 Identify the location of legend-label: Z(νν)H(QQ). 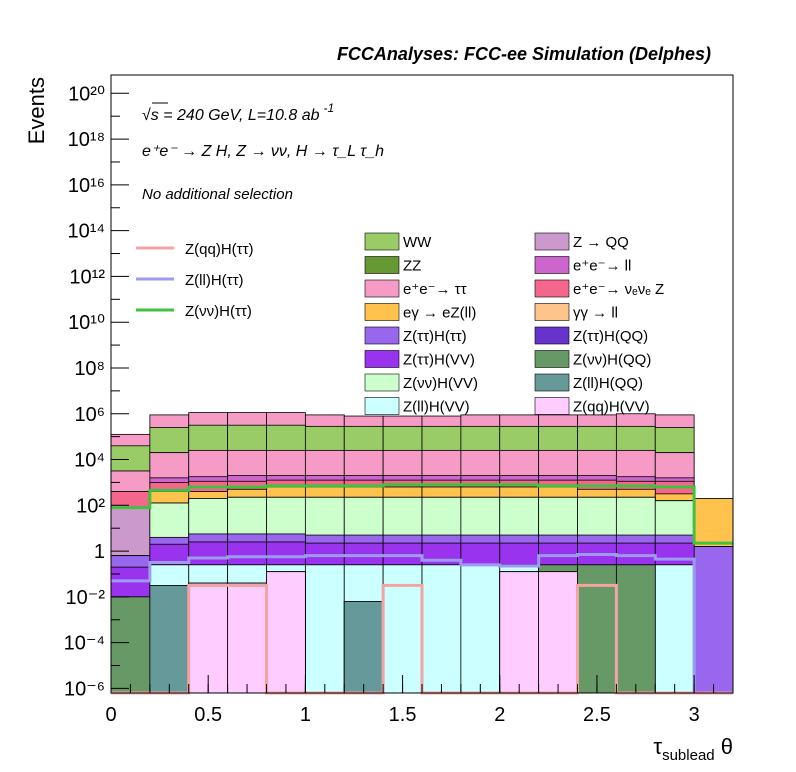
(612, 360).